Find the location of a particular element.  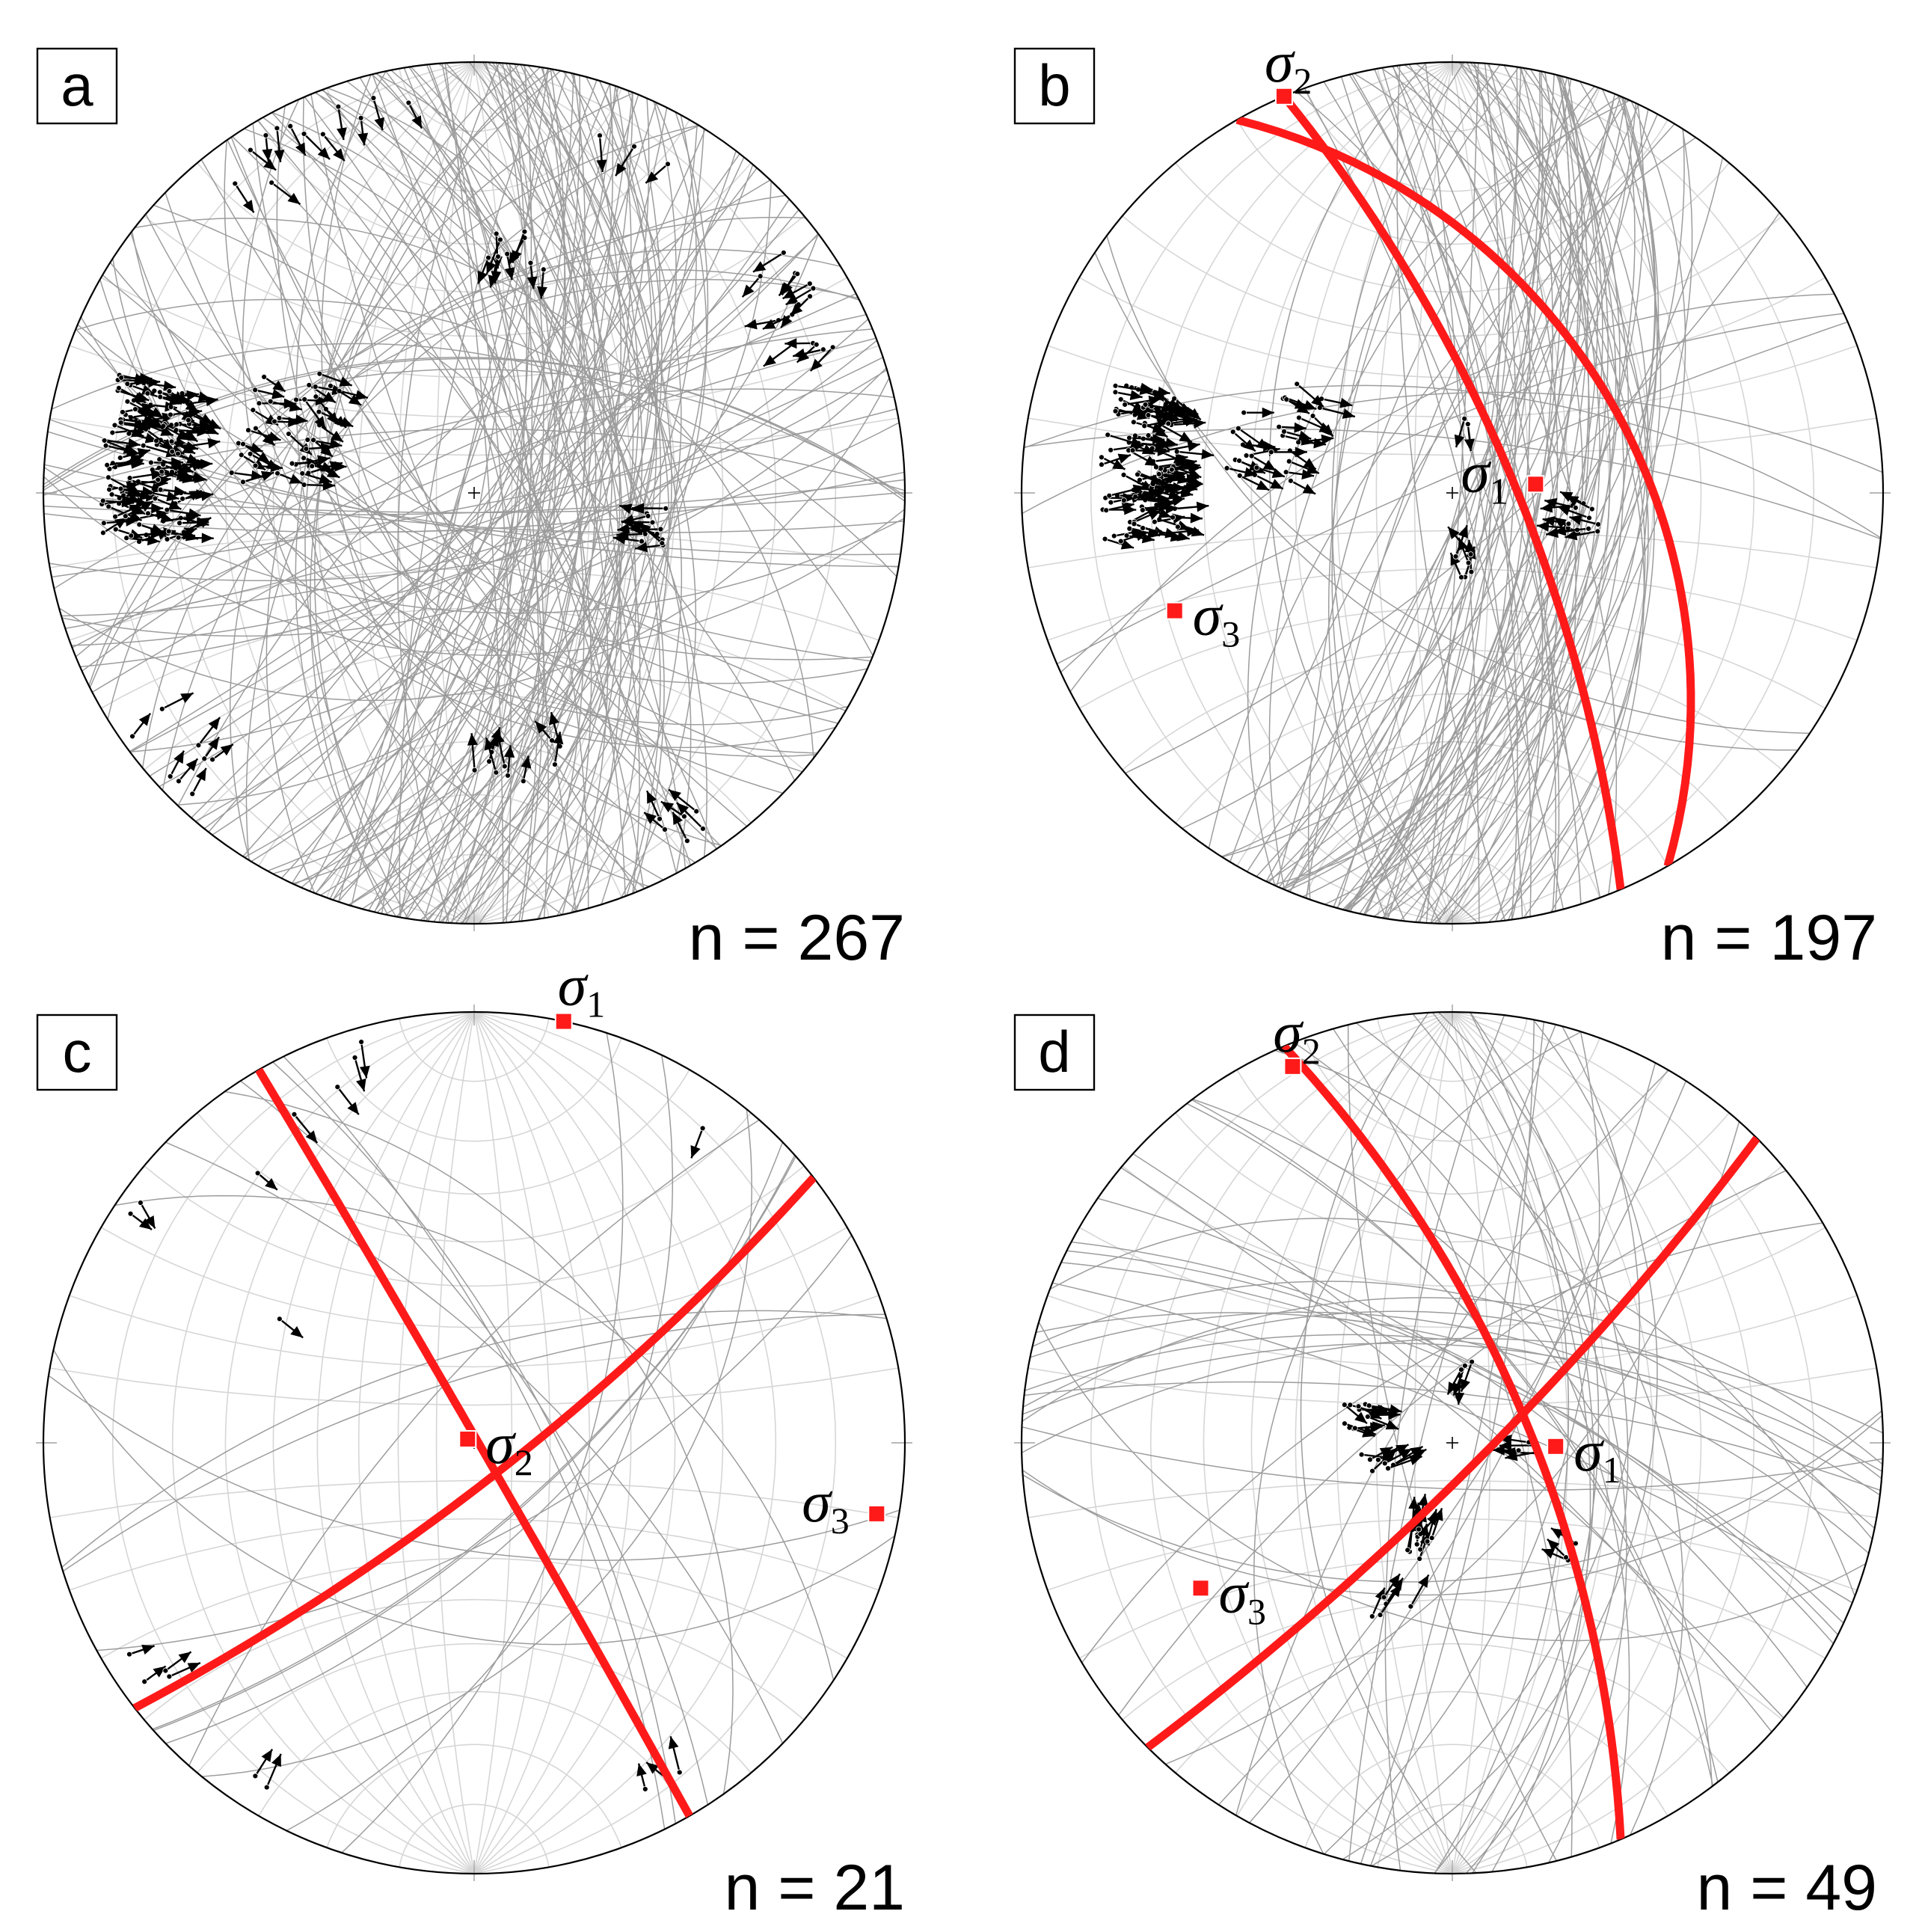

panel-letter: d is located at coordinates (1054, 1052).